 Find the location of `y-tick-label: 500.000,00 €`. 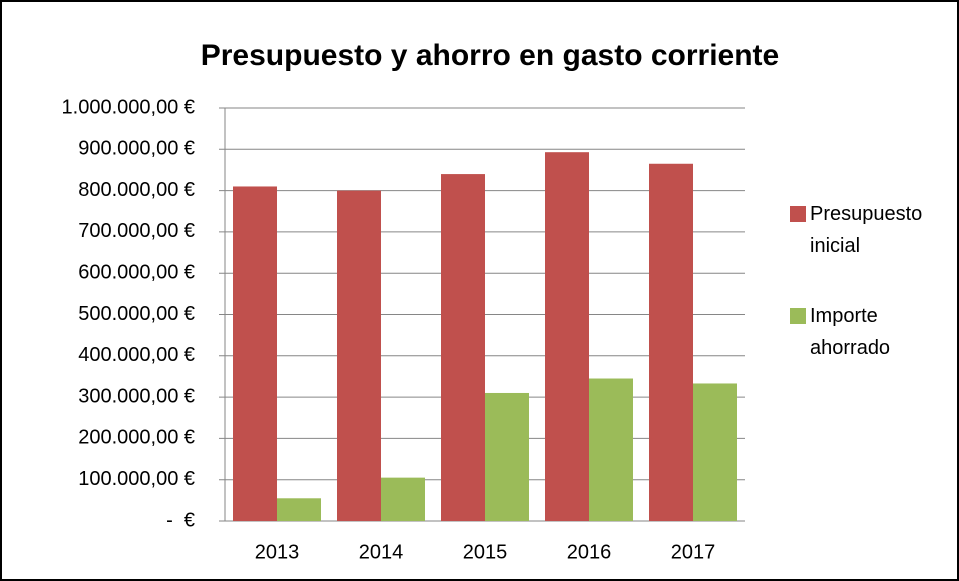

y-tick-label: 500.000,00 € is located at coordinates (136, 314).